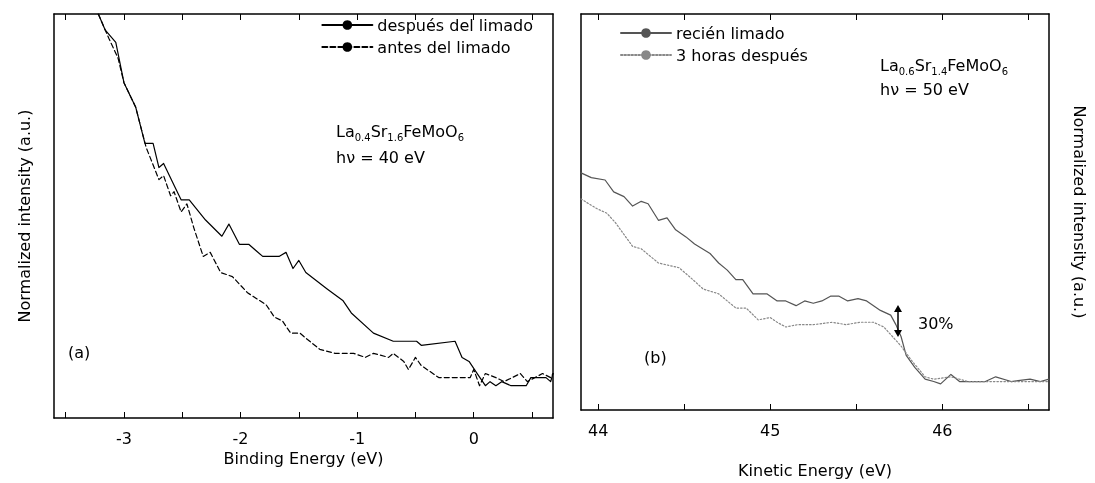 The height and width of the screenshot is (483, 1095). I want to click on annotation: (b), so click(655, 358).